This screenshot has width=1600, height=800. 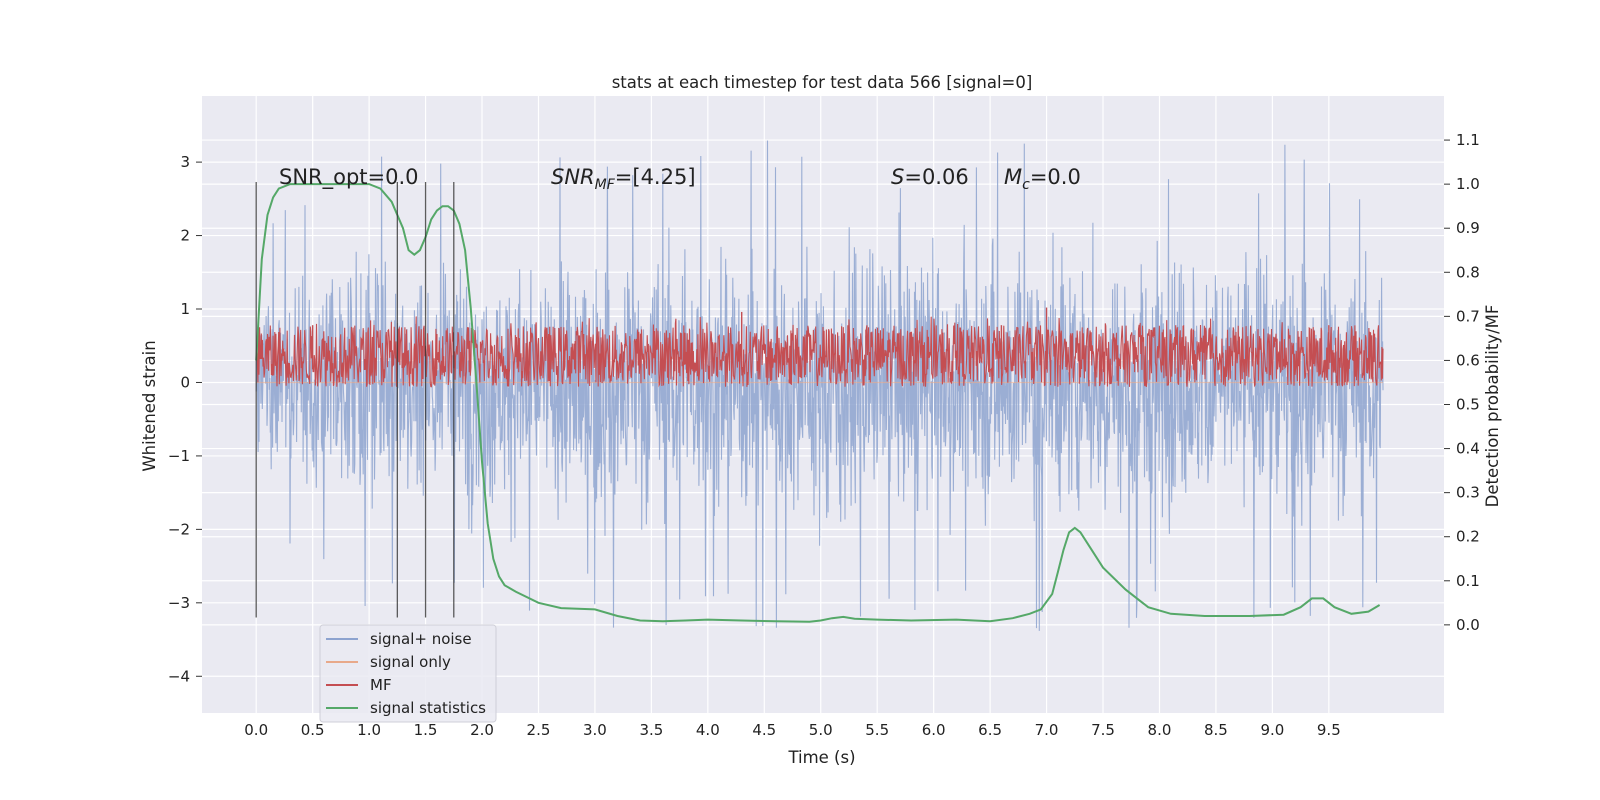 I want to click on y2-tick-label: 0.0, so click(x=1468, y=625).